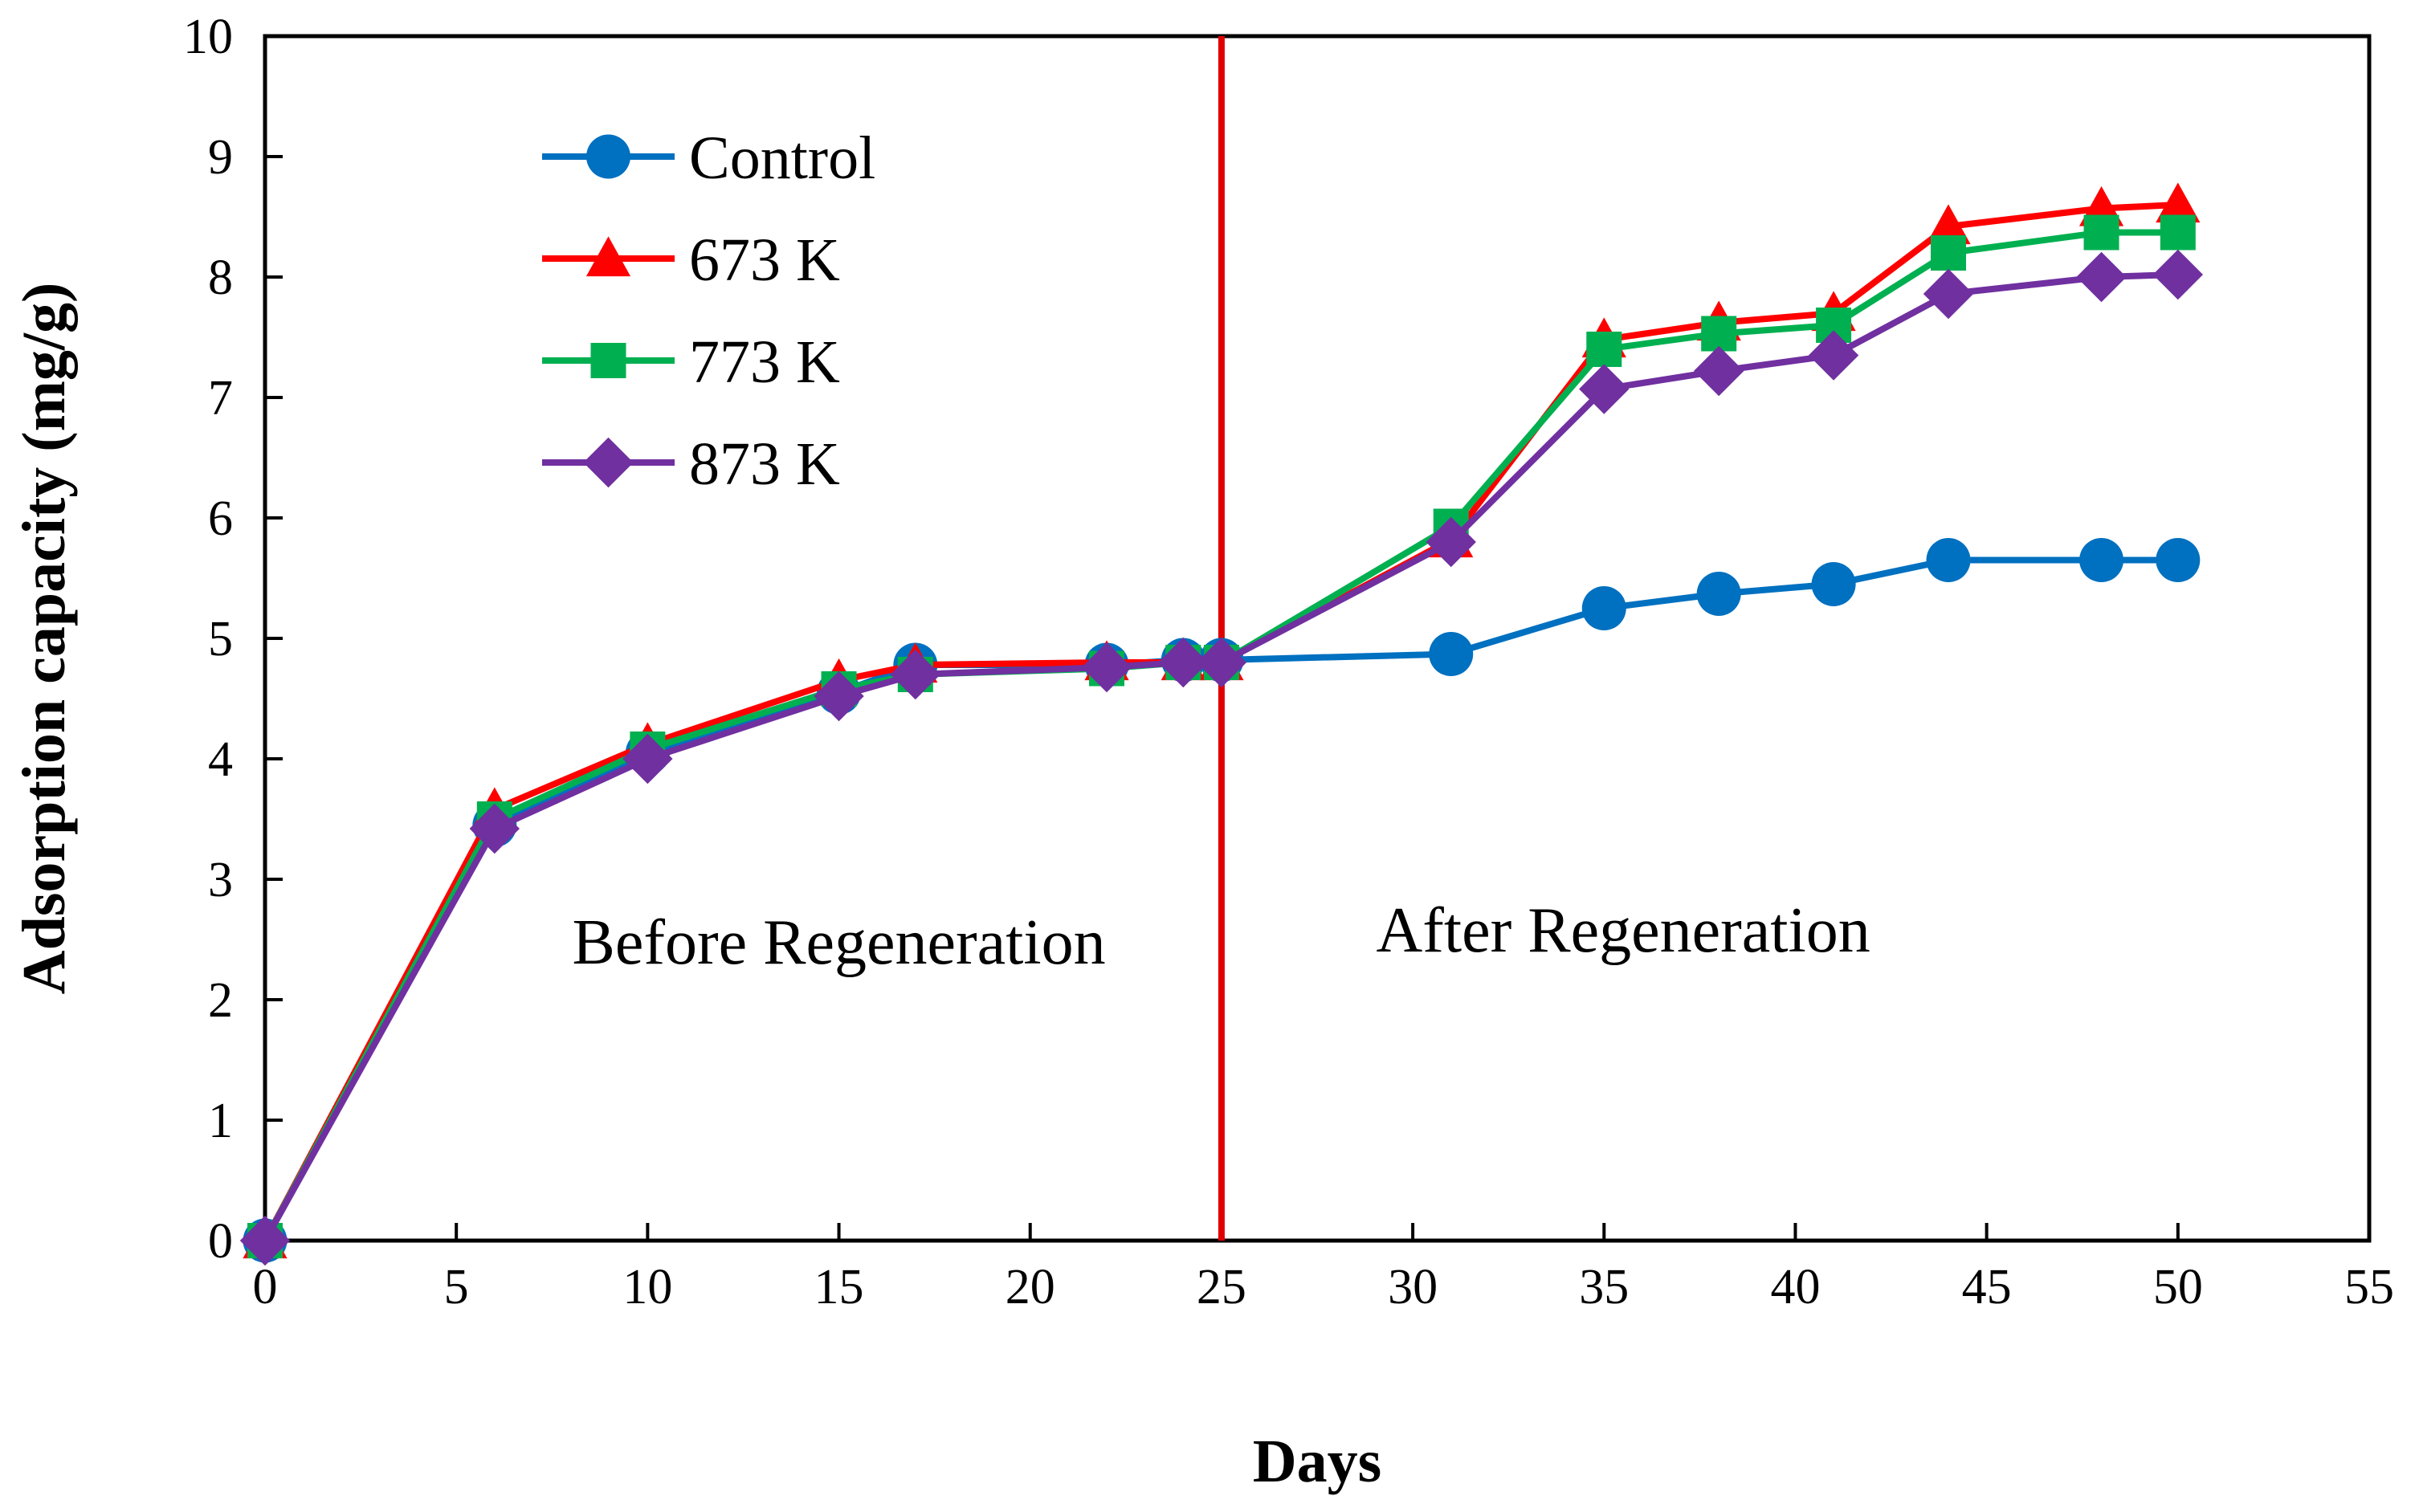 The width and height of the screenshot is (2415, 1512). I want to click on y-tick-label: 2, so click(220, 1001).